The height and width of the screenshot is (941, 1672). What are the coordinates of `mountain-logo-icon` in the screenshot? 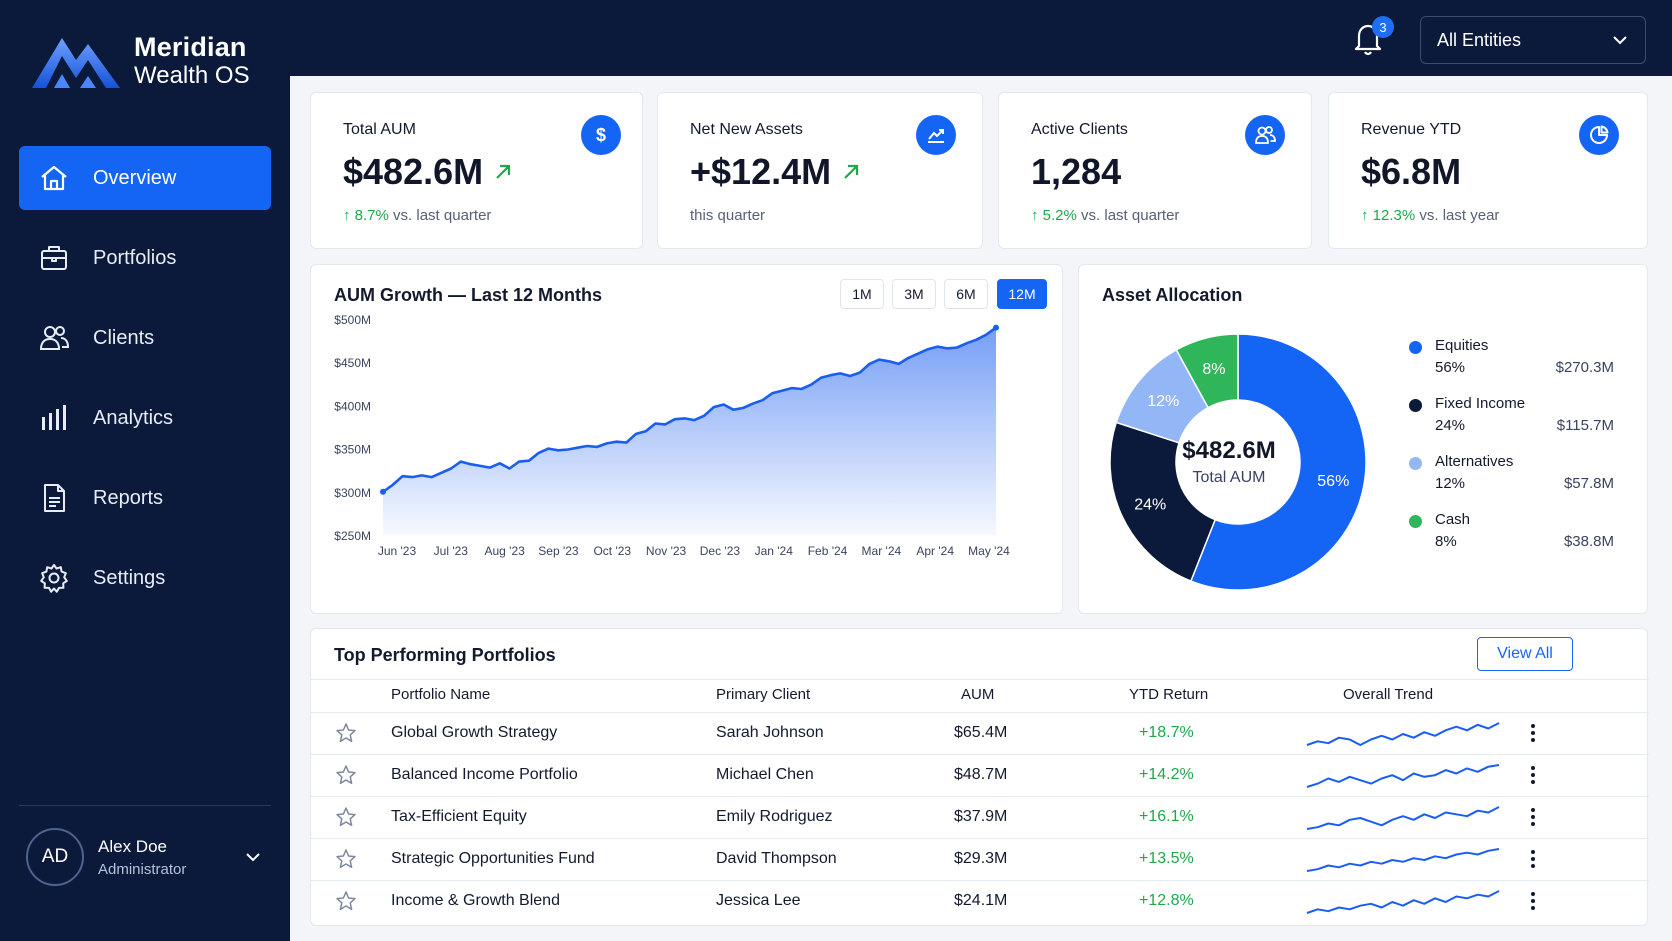 It's located at (76, 63).